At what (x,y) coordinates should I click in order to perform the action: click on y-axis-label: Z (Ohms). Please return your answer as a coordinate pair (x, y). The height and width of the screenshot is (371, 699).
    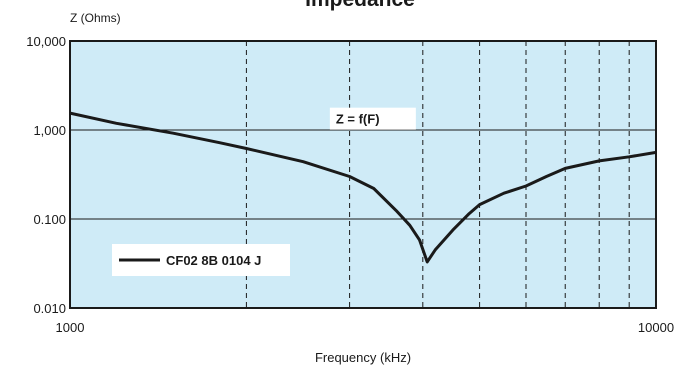
    Looking at the image, I should click on (95, 18).